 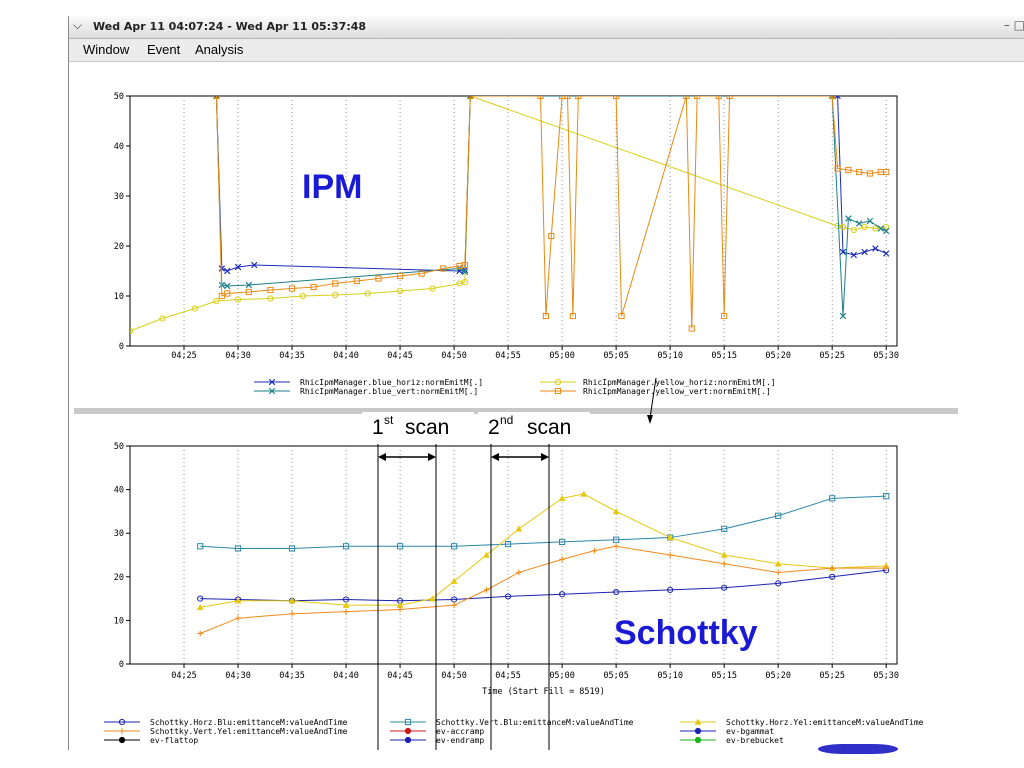 What do you see at coordinates (650, 419) in the screenshot?
I see `pointer-arrow-head` at bounding box center [650, 419].